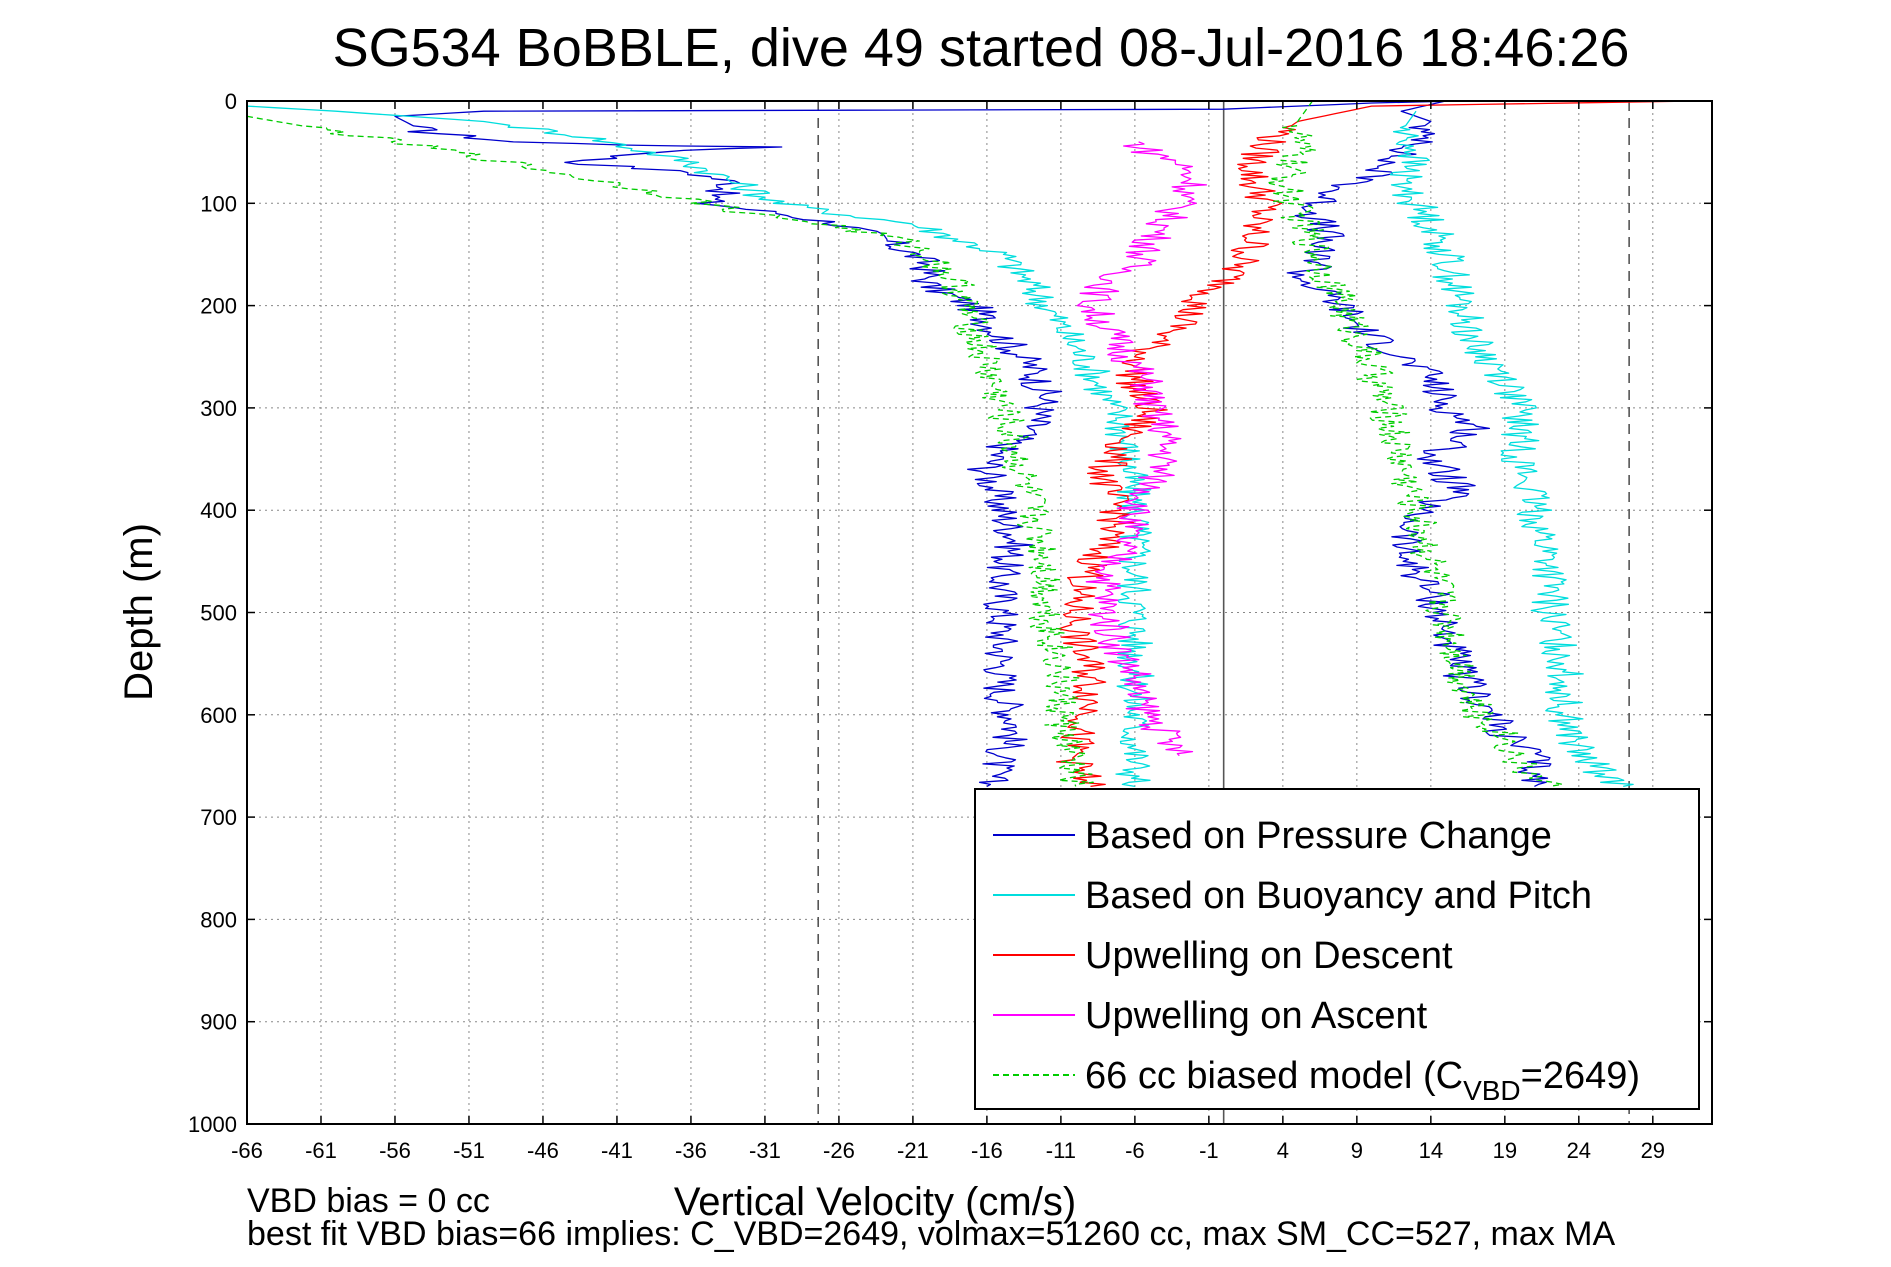  What do you see at coordinates (368, 1201) in the screenshot?
I see `annotation-vbd-bias: VBD bias = 0 cc` at bounding box center [368, 1201].